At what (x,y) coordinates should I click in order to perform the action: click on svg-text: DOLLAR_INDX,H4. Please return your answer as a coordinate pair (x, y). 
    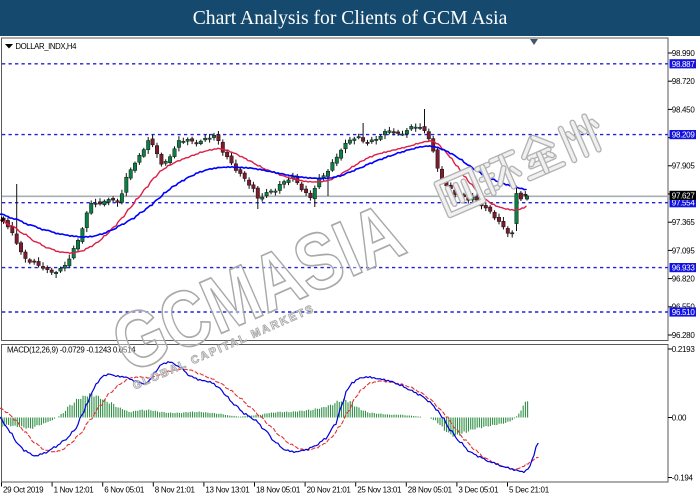
    Looking at the image, I should click on (46, 46).